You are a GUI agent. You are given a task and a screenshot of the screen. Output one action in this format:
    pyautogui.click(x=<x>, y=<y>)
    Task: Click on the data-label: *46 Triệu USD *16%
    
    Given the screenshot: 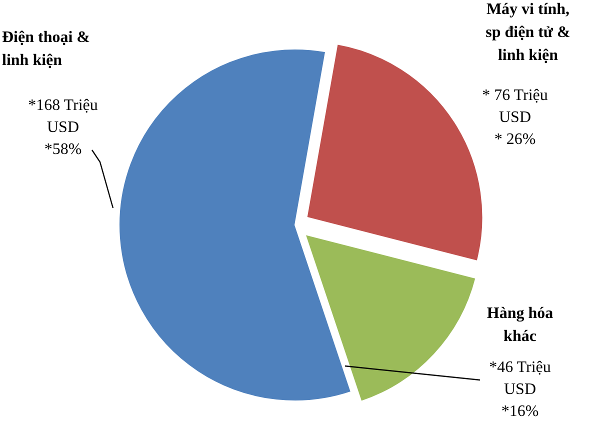 What is the action you would take?
    pyautogui.click(x=520, y=389)
    